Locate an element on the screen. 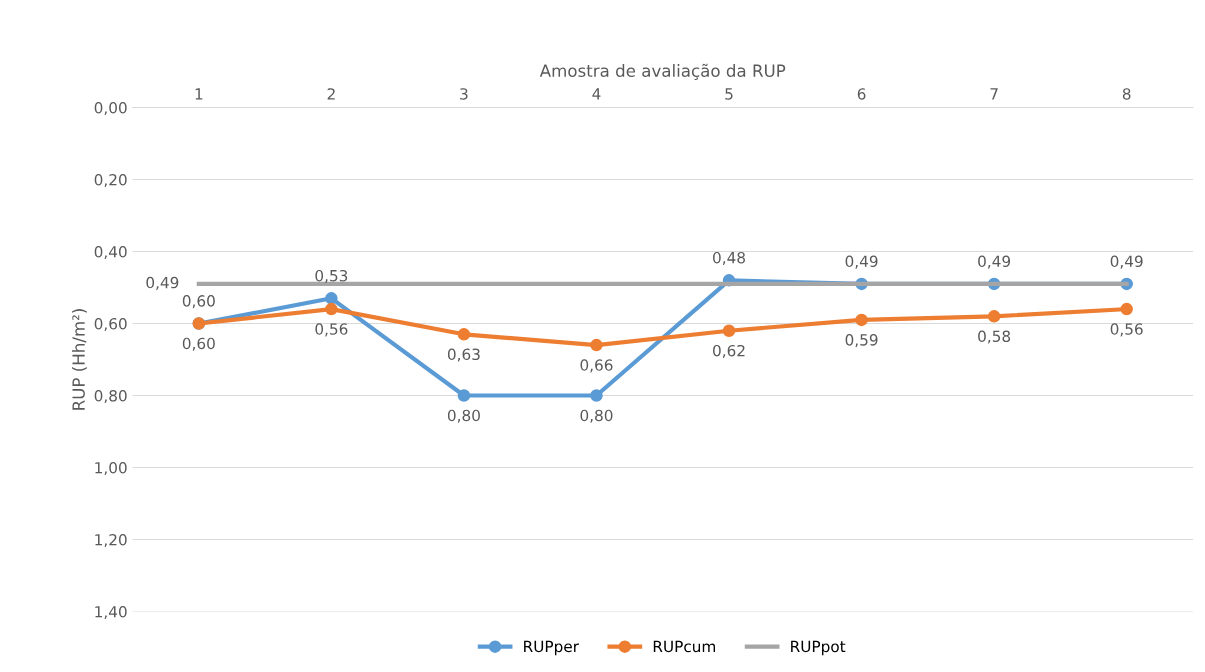 The height and width of the screenshot is (672, 1205). y-tick-label: 0,20 is located at coordinates (110, 180).